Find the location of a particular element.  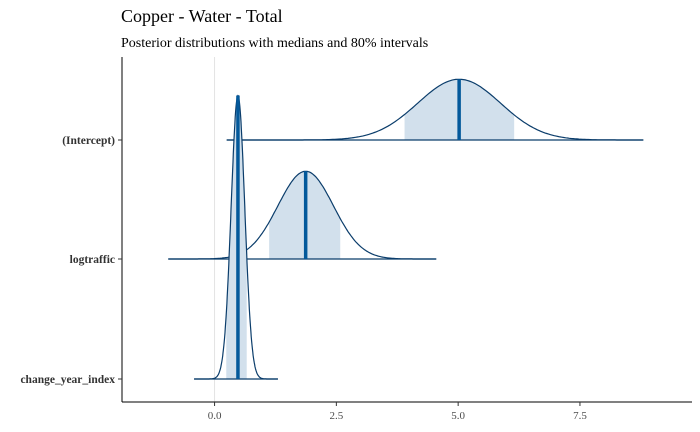

y-tick-label: logtraffic is located at coordinates (92, 260).